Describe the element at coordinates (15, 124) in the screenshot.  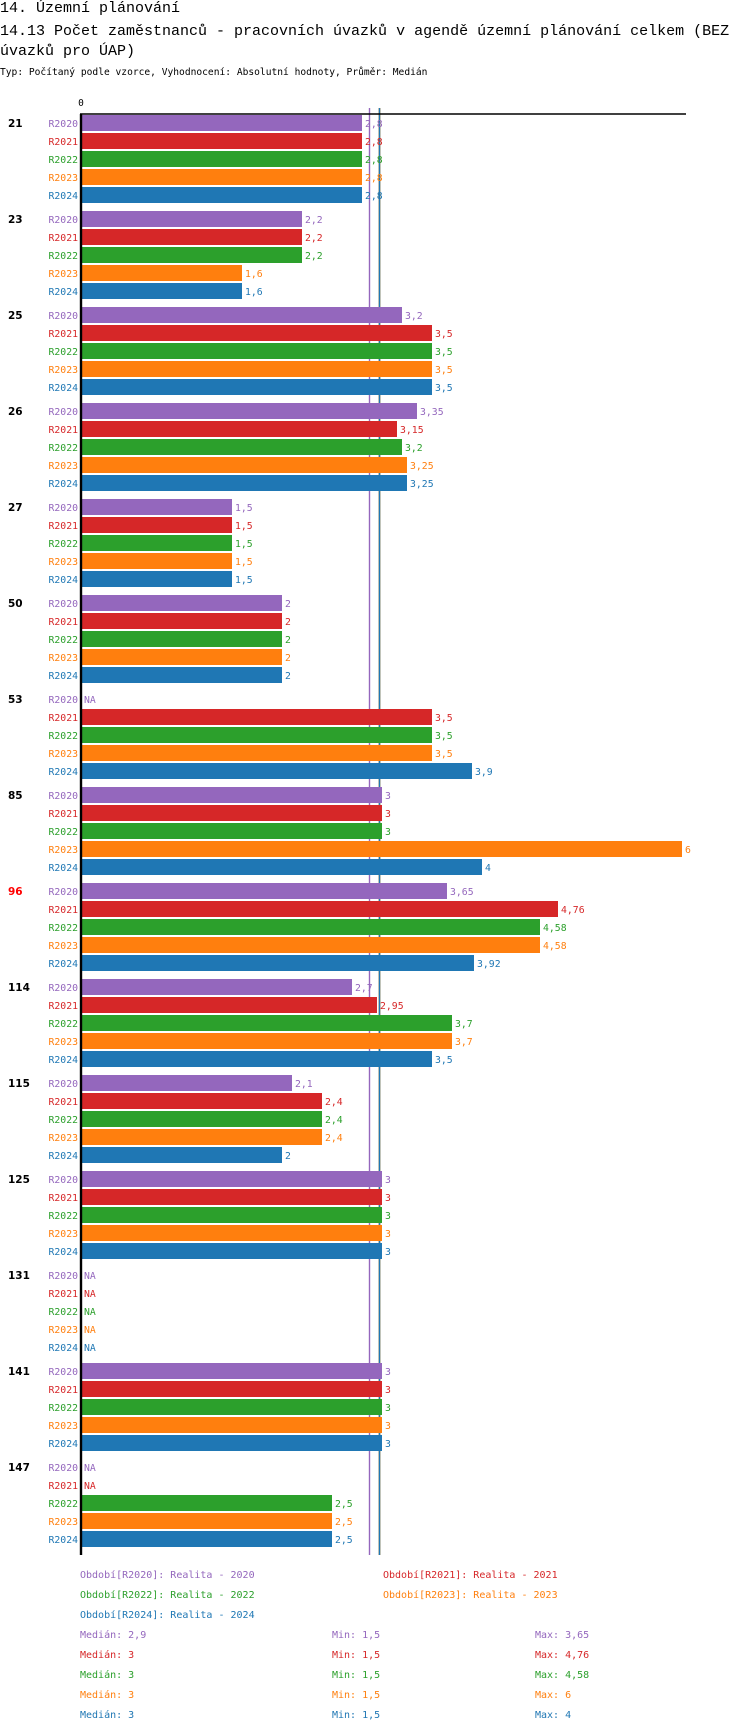
I see `category-label: 21` at that location.